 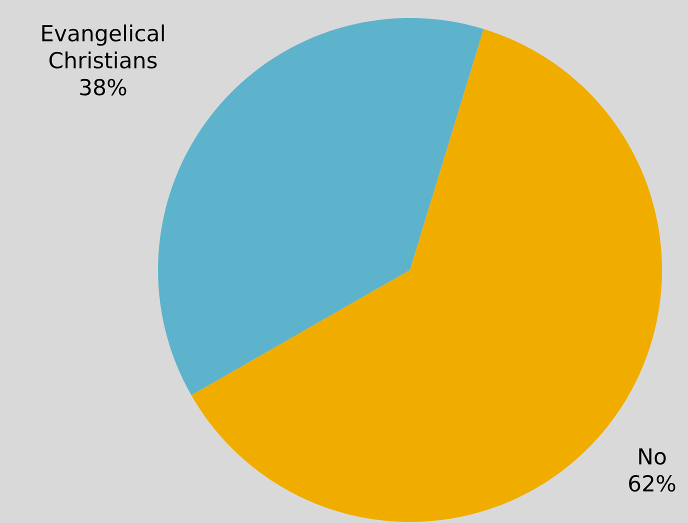 What do you see at coordinates (652, 456) in the screenshot?
I see `slice-label: No` at bounding box center [652, 456].